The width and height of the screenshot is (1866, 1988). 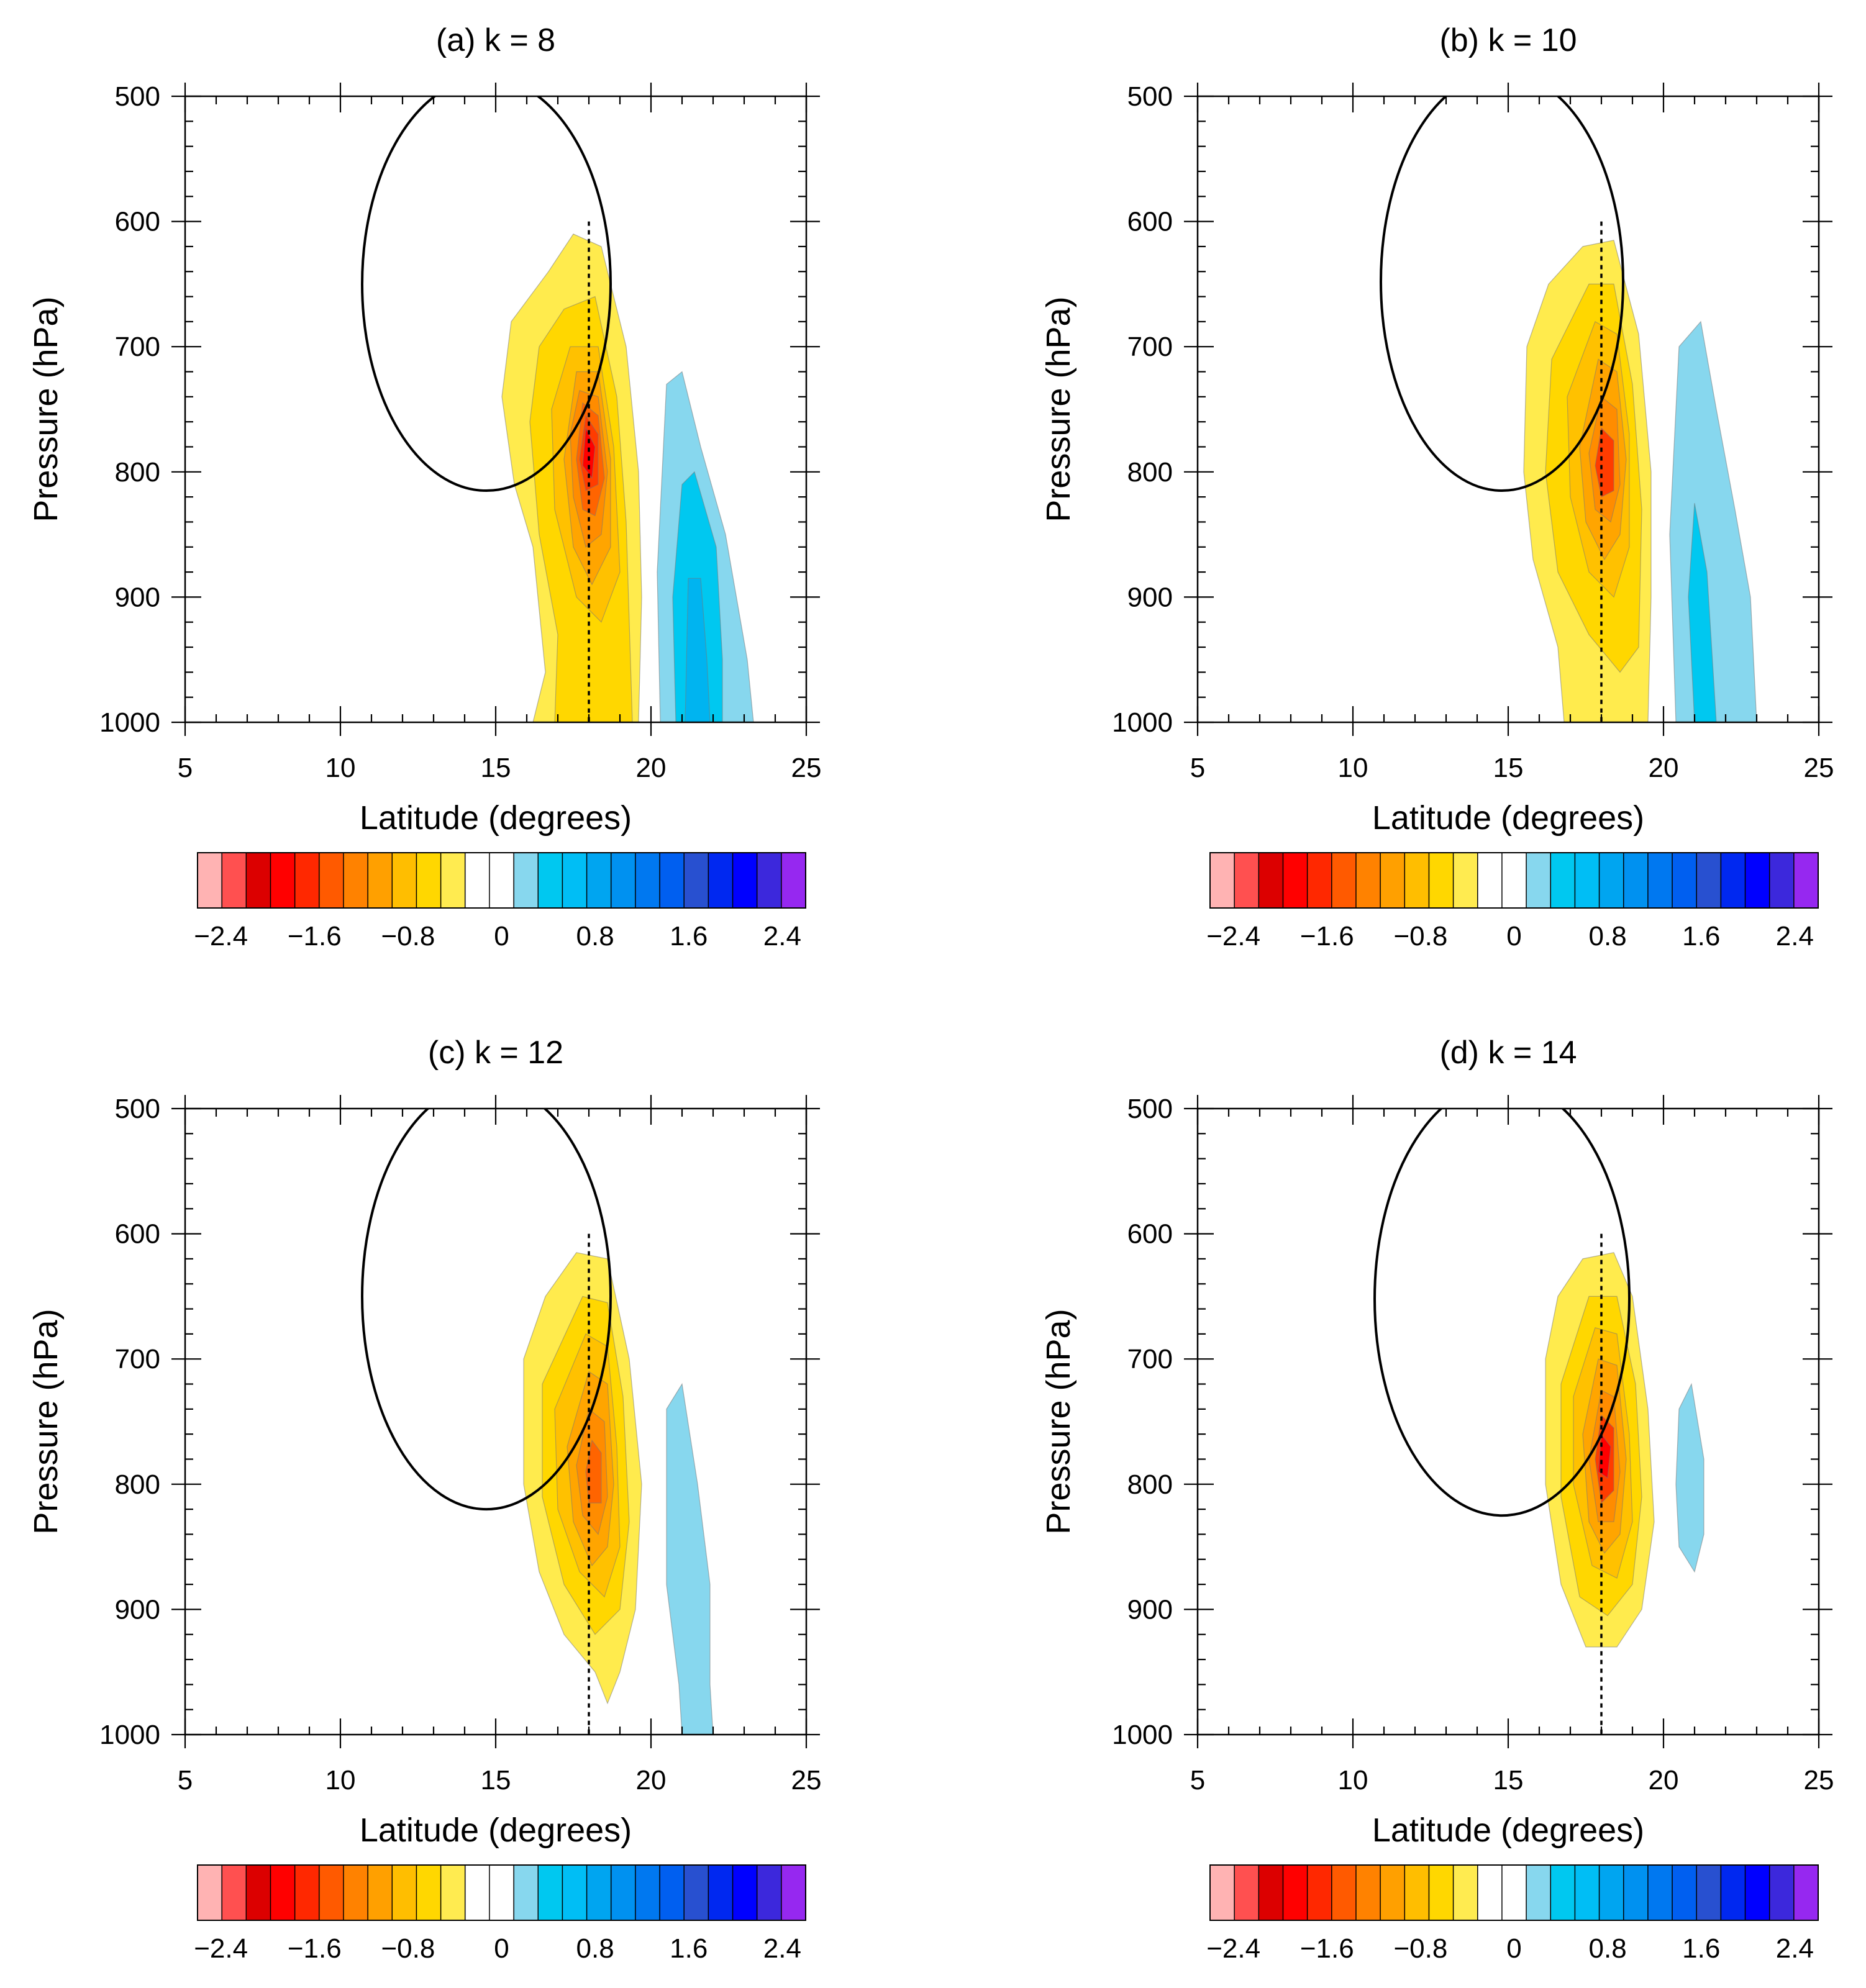 I want to click on panel-title: (a) k = 8, so click(x=495, y=40).